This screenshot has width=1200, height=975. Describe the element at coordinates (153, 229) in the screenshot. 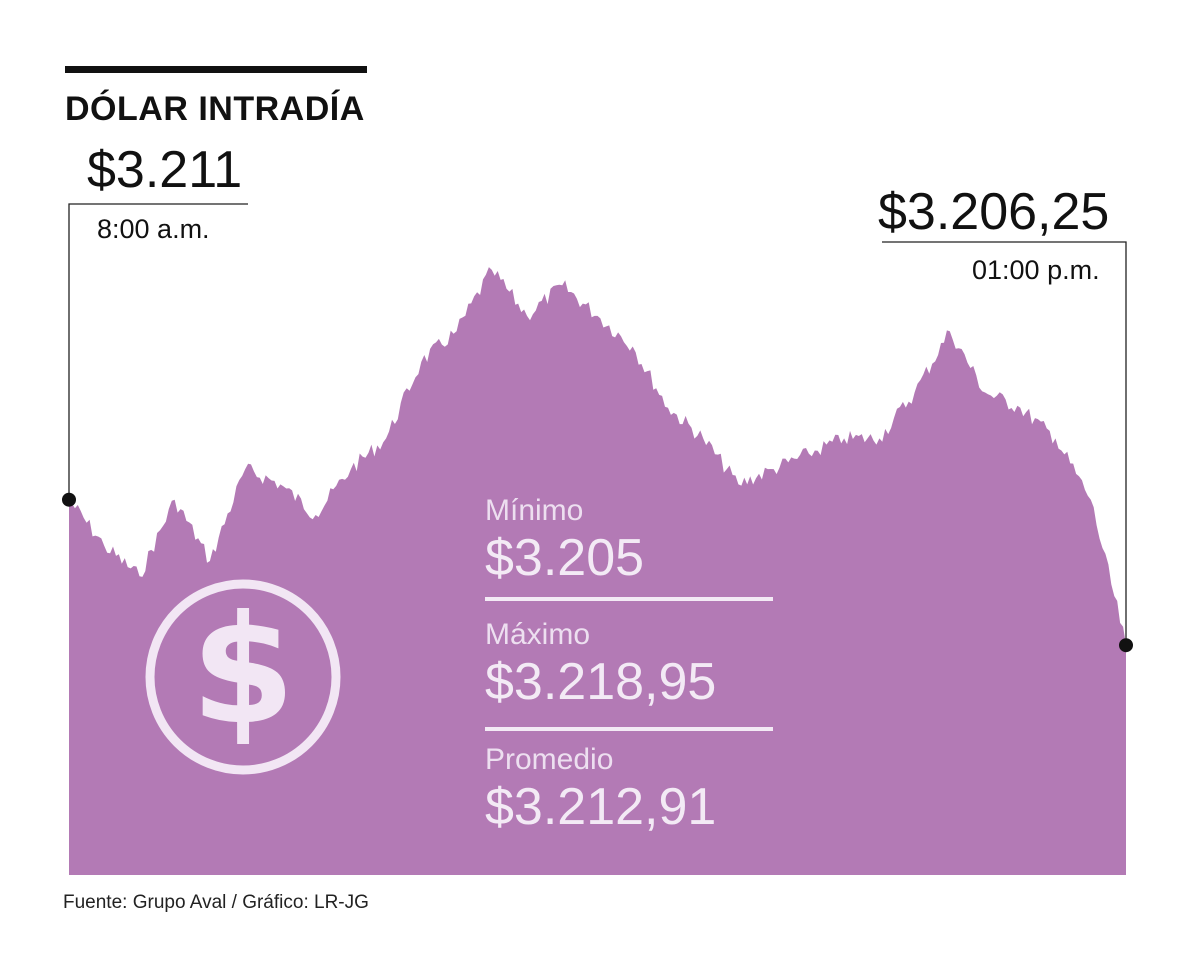

I see `open-time-label: 8:00 a.m.` at that location.